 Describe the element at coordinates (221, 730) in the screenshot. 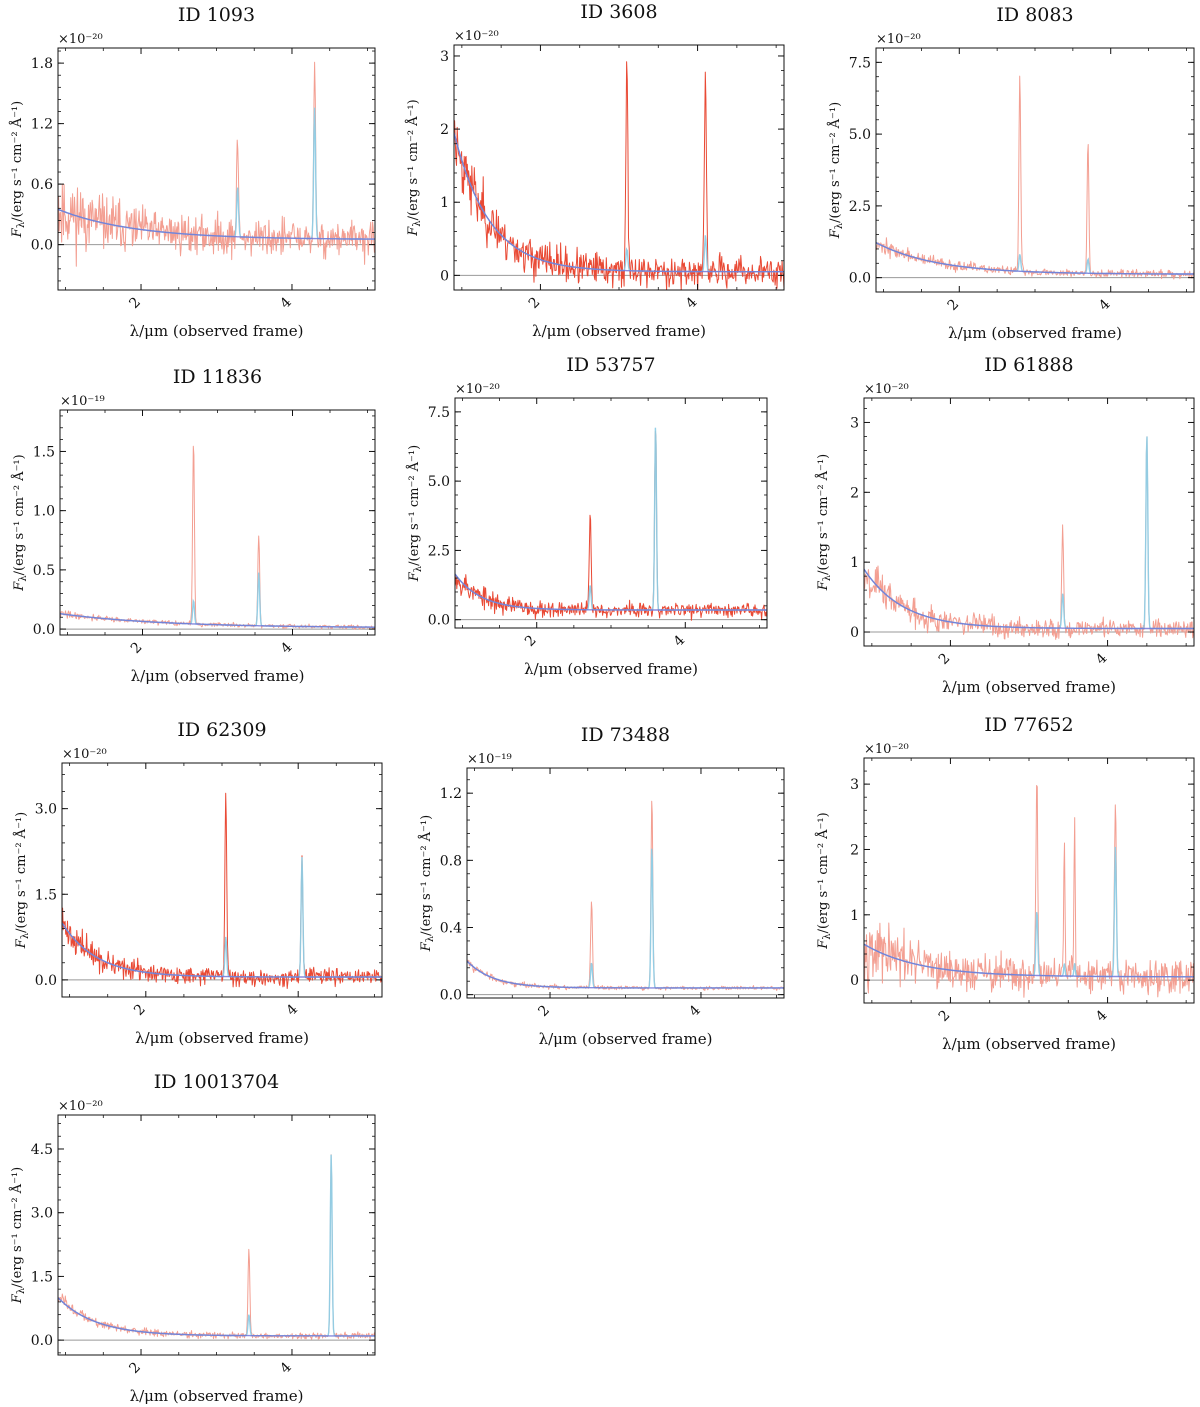

I see `panel-title: ID 62309` at that location.